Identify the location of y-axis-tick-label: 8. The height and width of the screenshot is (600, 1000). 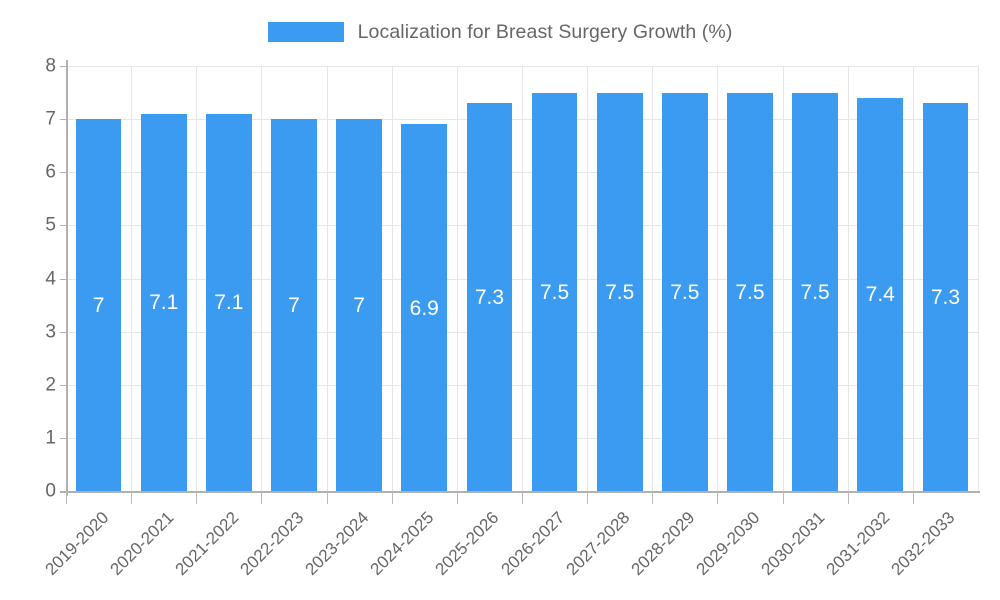
(50, 66).